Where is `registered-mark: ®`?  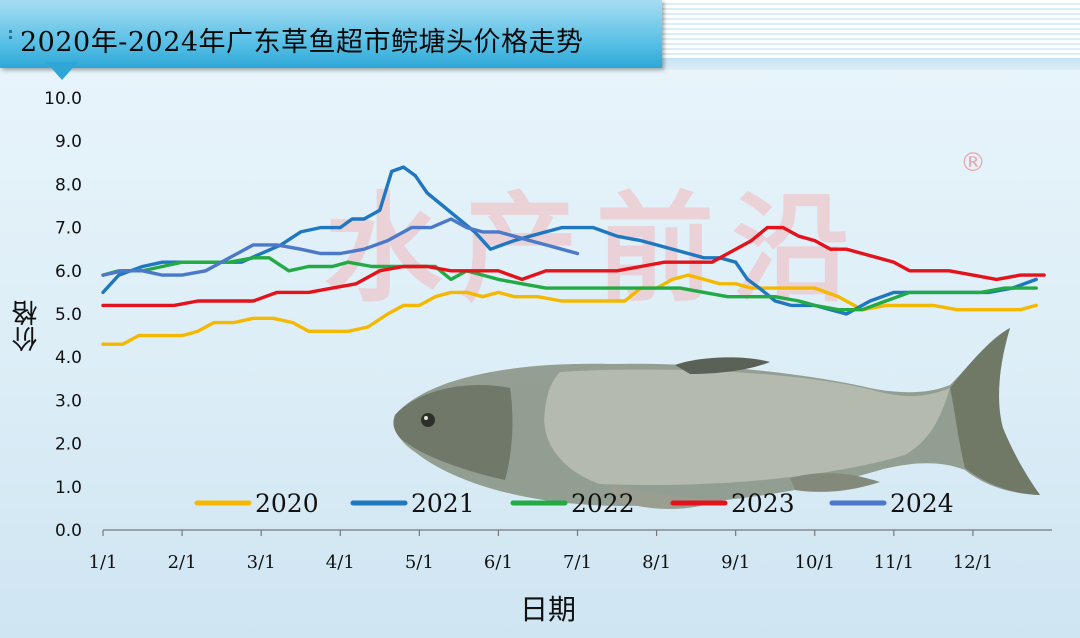
registered-mark: ® is located at coordinates (973, 163).